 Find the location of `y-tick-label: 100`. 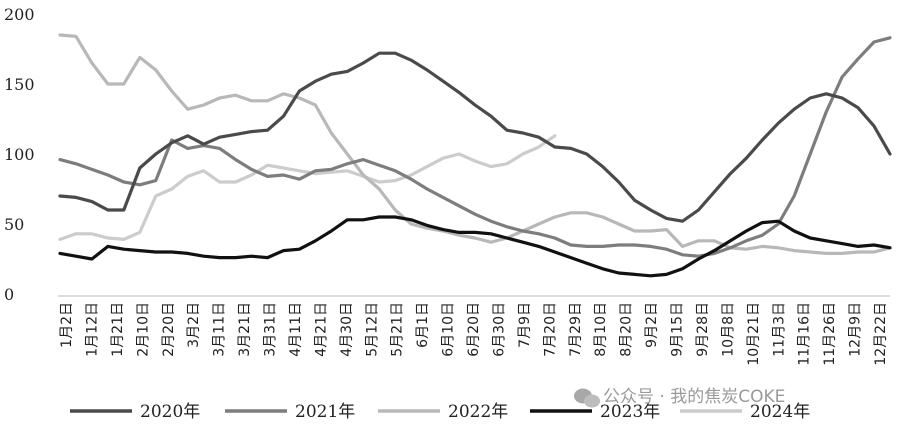

y-tick-label: 100 is located at coordinates (19, 154).